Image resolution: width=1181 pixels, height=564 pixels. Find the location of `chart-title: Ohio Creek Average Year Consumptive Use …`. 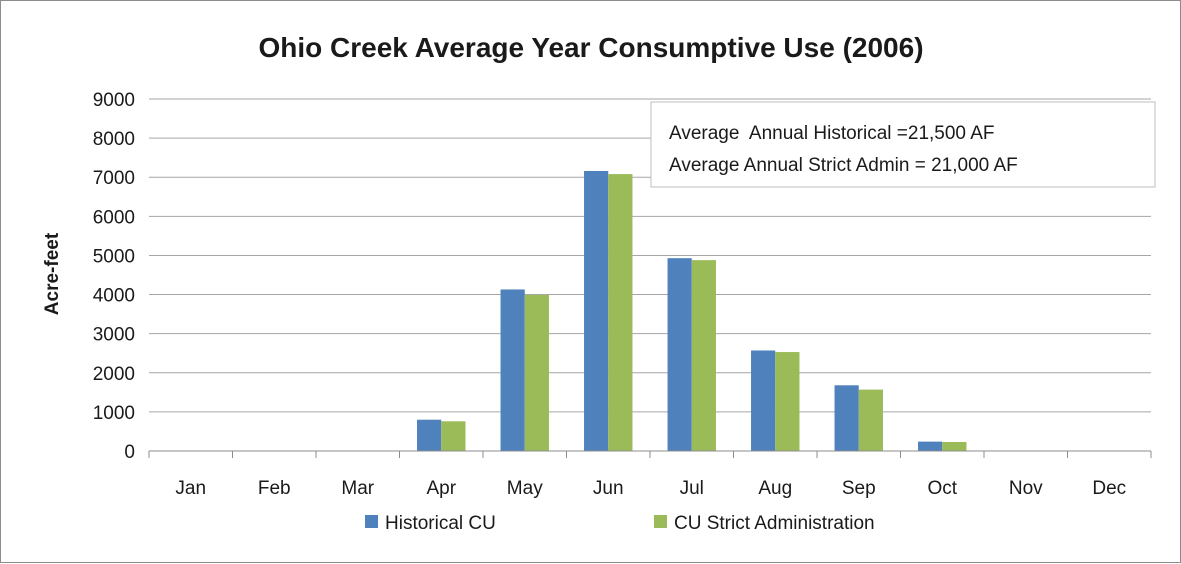

chart-title: Ohio Creek Average Year Consumptive Use … is located at coordinates (590, 47).